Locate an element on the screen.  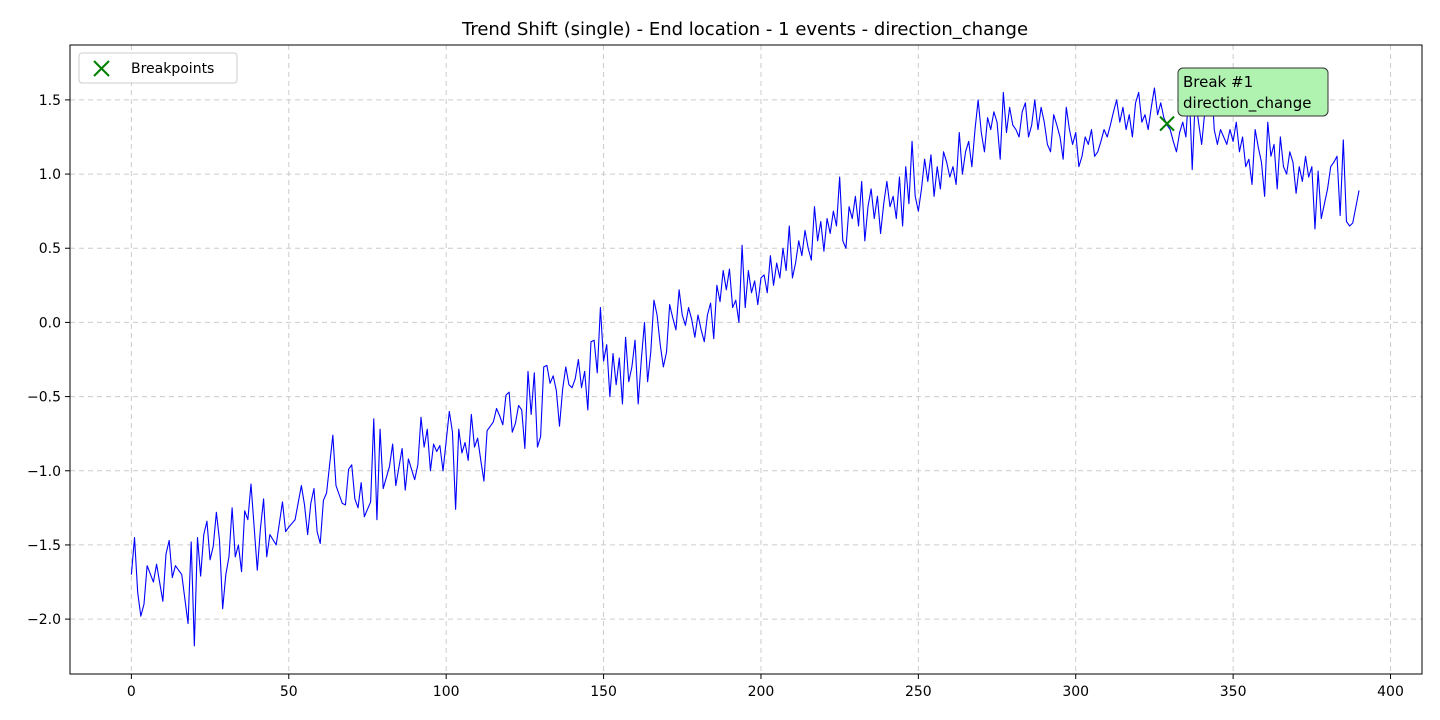
legend-label-breakpoints: Breakpoints is located at coordinates (172, 69).